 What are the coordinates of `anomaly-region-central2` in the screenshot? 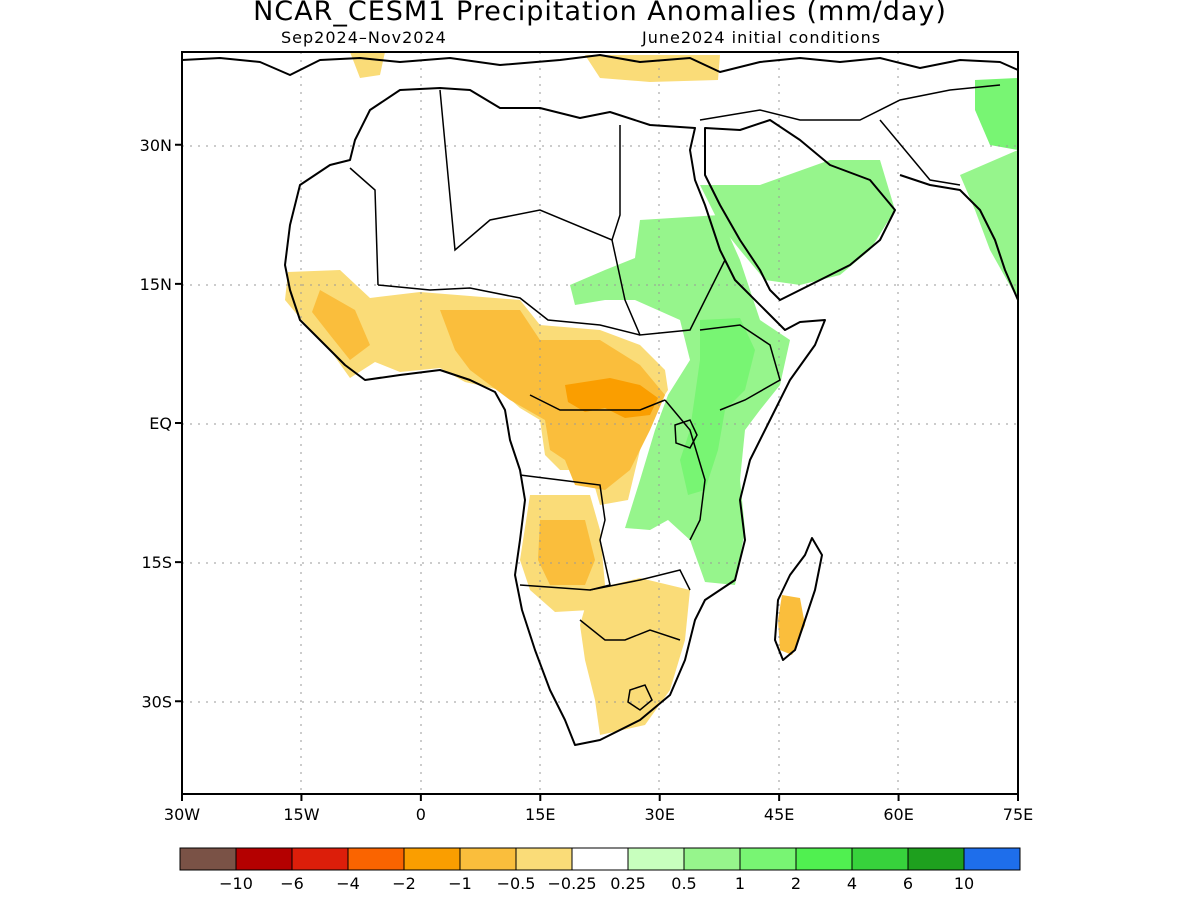 It's located at (552, 400).